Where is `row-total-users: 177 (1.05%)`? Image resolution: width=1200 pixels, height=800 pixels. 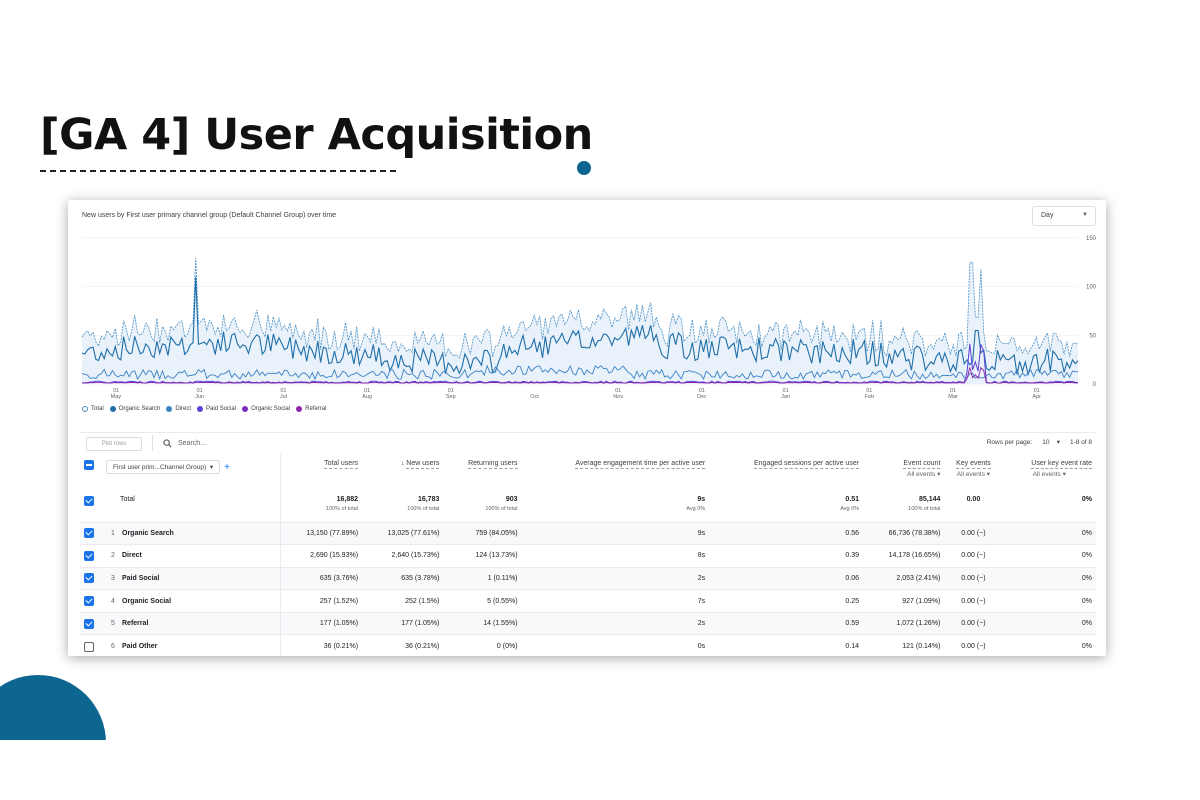
row-total-users: 177 (1.05%) is located at coordinates (321, 623).